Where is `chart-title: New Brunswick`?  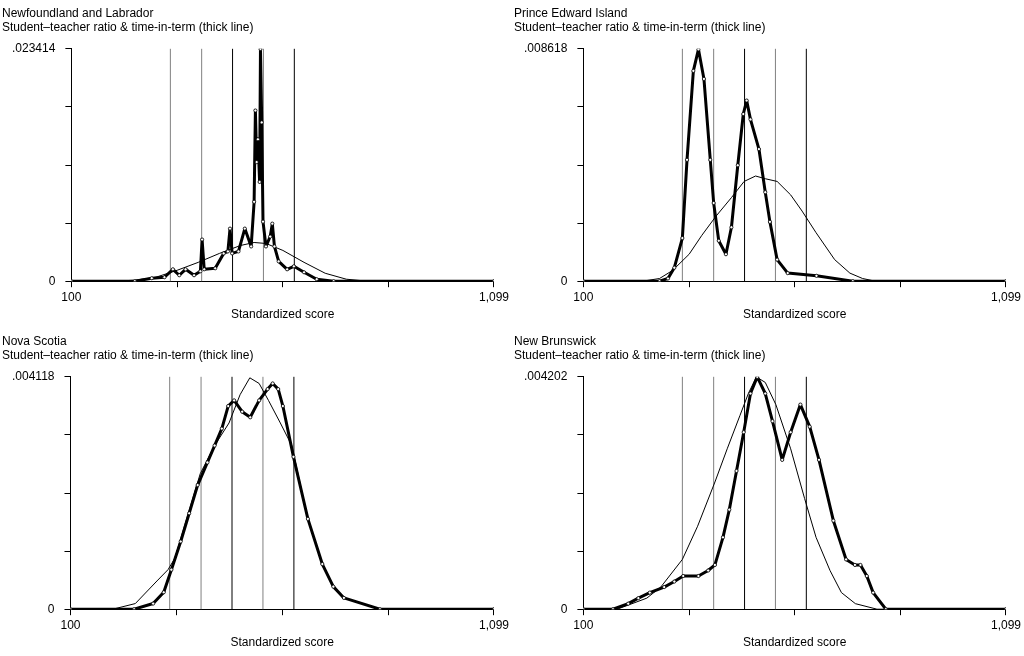 chart-title: New Brunswick is located at coordinates (556, 340).